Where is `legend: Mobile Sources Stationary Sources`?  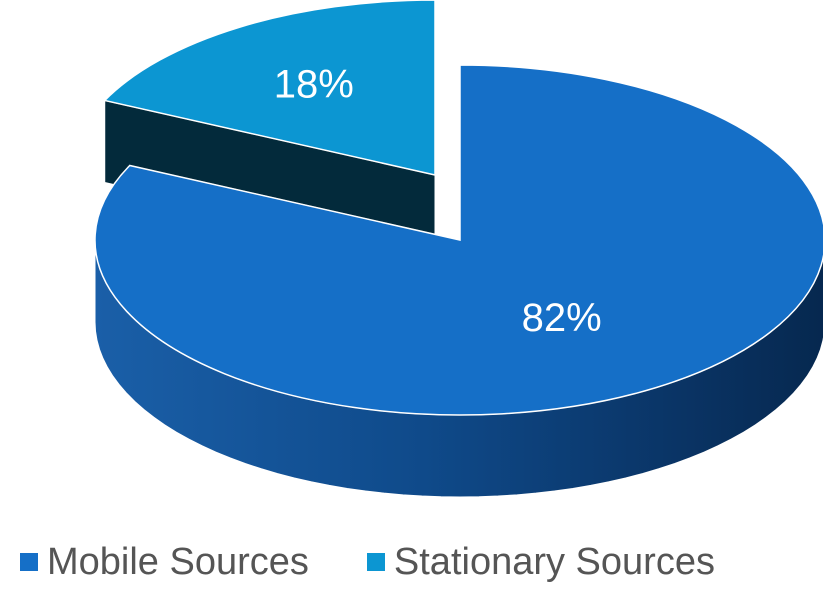 legend: Mobile Sources Stationary Sources is located at coordinates (367, 562).